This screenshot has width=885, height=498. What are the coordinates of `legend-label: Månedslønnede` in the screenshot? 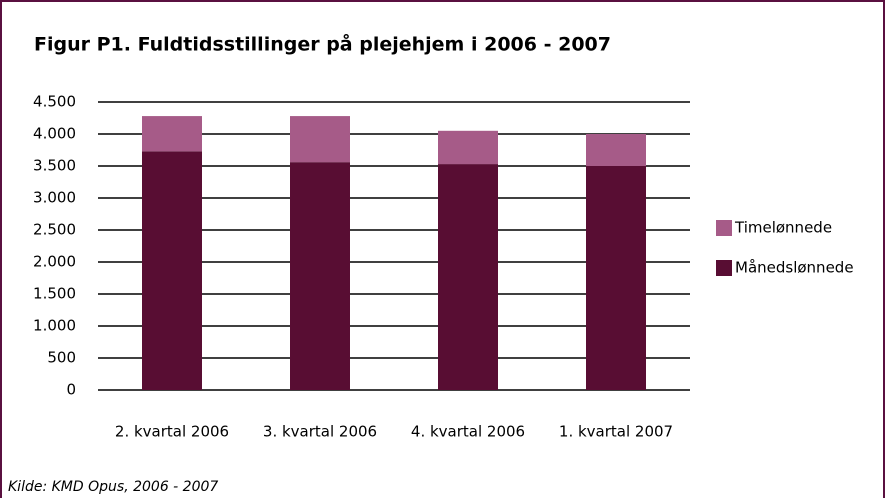 It's located at (794, 268).